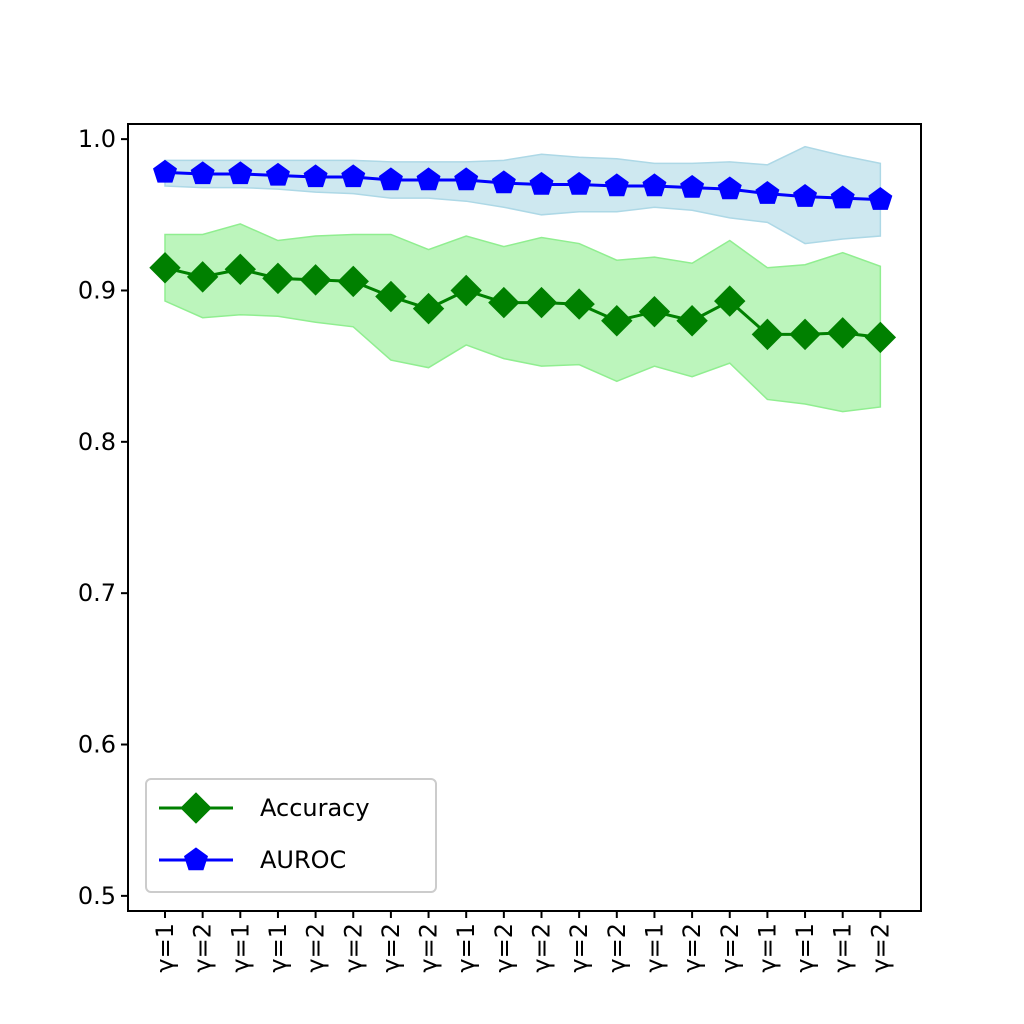 This screenshot has height=1024, width=1024. Describe the element at coordinates (196, 808) in the screenshot. I see `legend-accuracy-marker` at that location.